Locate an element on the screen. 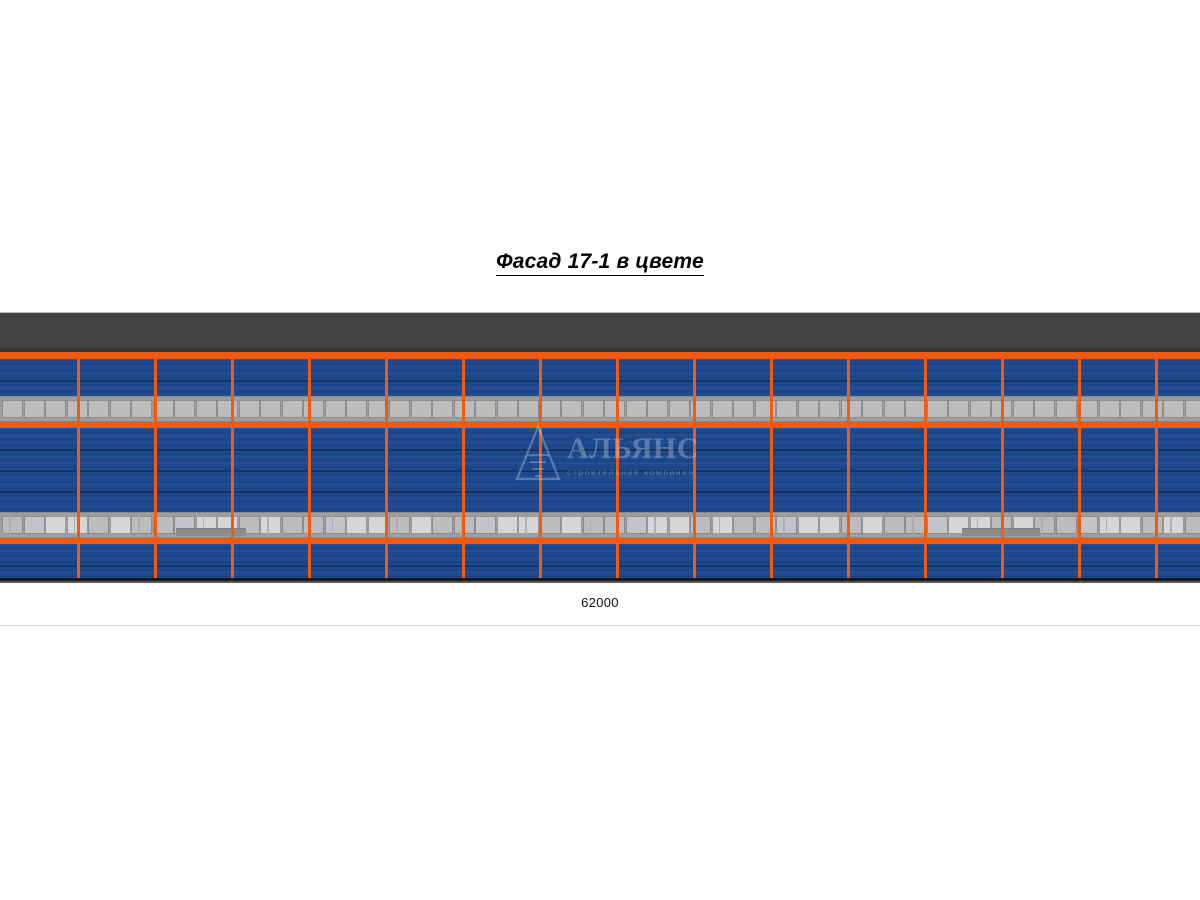 Image resolution: width=1200 pixels, height=900 pixels. page-title-text: Фасад 17-1 в цвете is located at coordinates (600, 263).